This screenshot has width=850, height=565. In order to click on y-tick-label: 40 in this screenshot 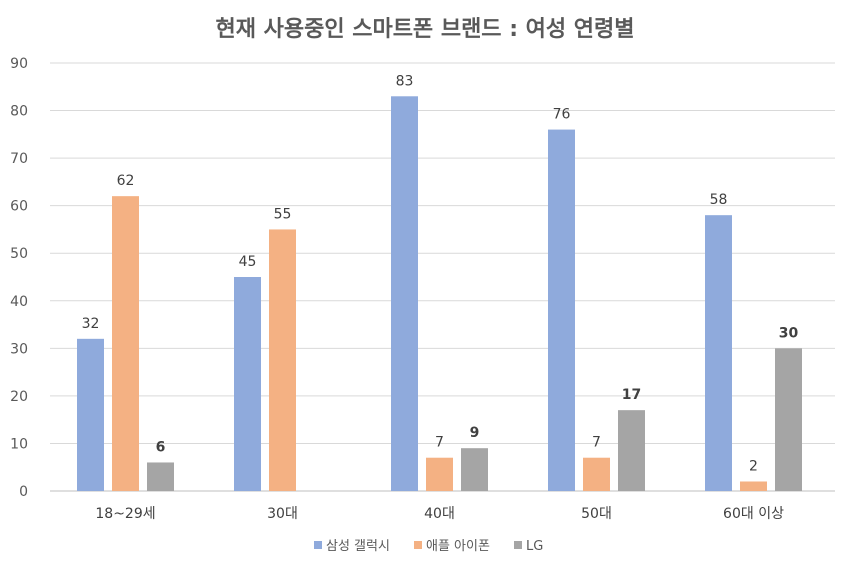, I will do `click(19, 302)`.